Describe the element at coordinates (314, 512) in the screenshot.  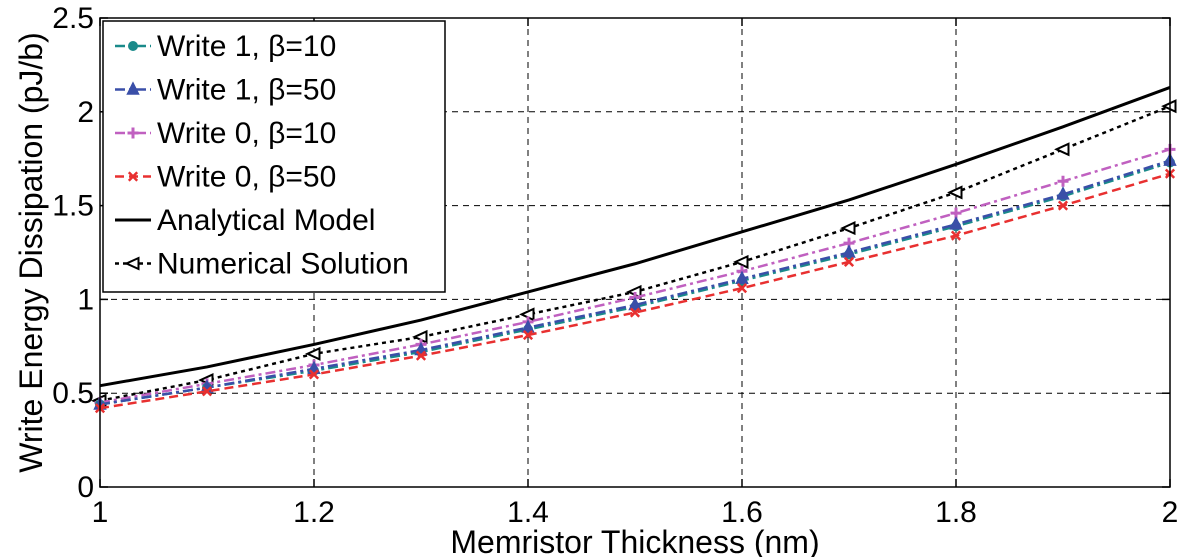
I see `x-tick-label: 1.2` at that location.